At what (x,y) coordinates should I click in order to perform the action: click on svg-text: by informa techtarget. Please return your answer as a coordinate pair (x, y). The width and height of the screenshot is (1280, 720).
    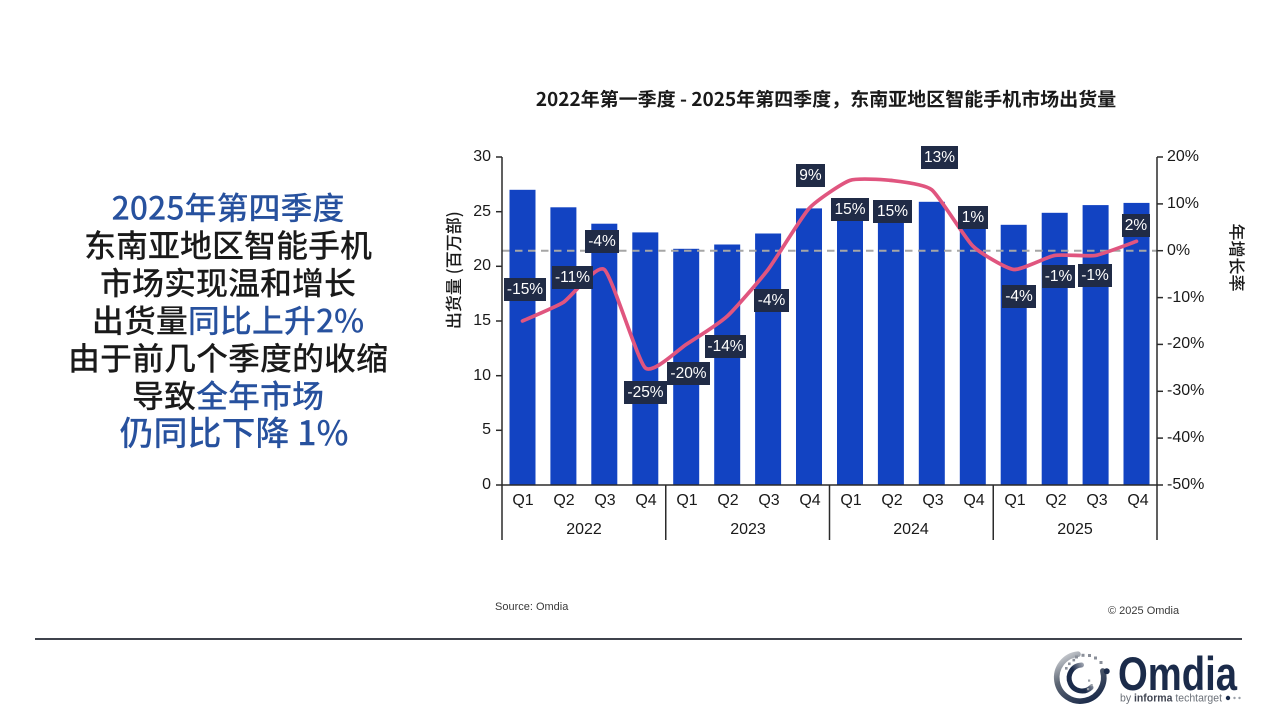
    Looking at the image, I should click on (1171, 699).